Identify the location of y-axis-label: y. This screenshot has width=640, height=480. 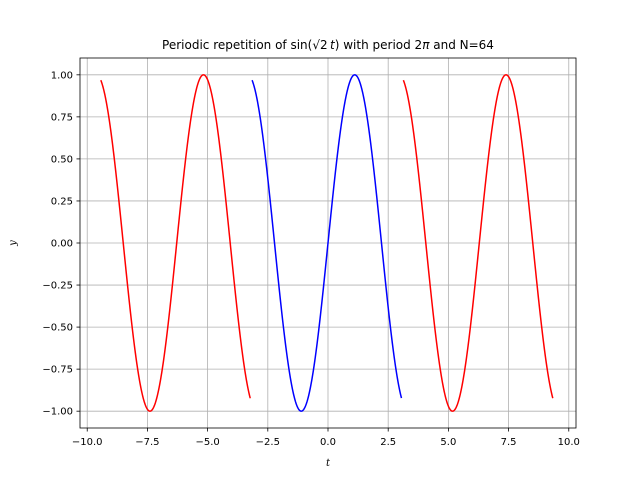
(13, 243).